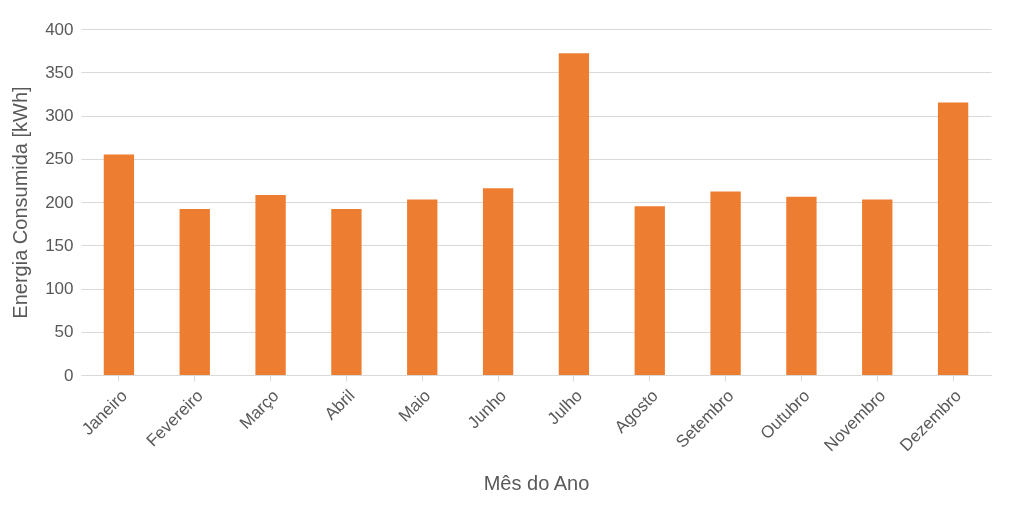 The image size is (1021, 518). What do you see at coordinates (20, 202) in the screenshot?
I see `y-axis-title: Energia Consumida [kWh]` at bounding box center [20, 202].